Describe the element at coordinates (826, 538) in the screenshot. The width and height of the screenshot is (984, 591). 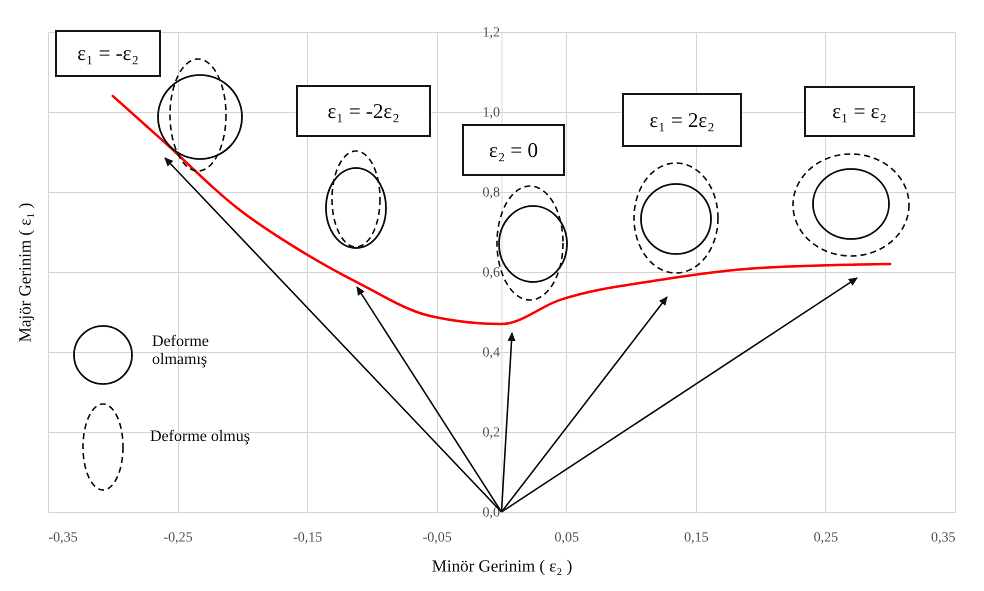
I see `x-tick-label: 0,25` at that location.